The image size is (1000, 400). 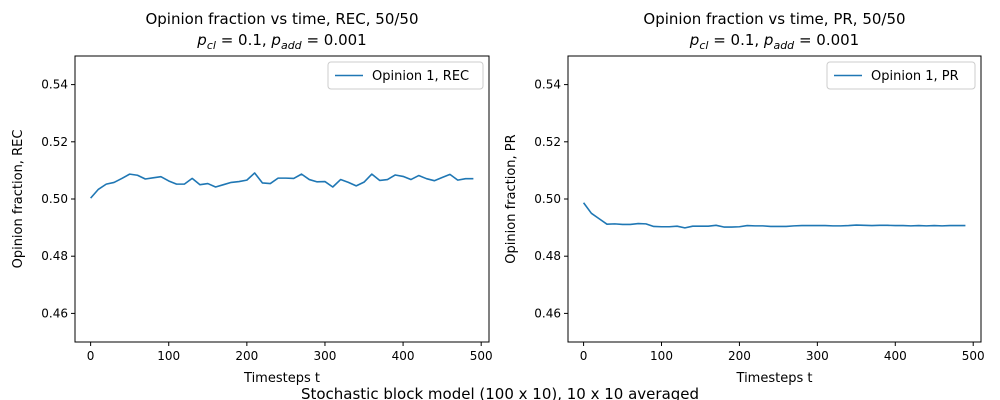 What do you see at coordinates (420, 76) in the screenshot?
I see `legend-label: Opinion 1, REC` at bounding box center [420, 76].